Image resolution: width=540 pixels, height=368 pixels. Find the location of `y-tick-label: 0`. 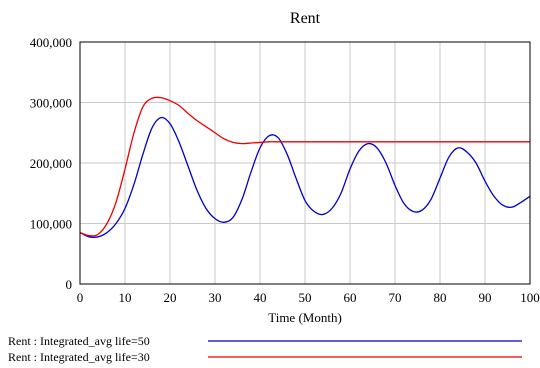

y-tick-label: 0 is located at coordinates (69, 284).